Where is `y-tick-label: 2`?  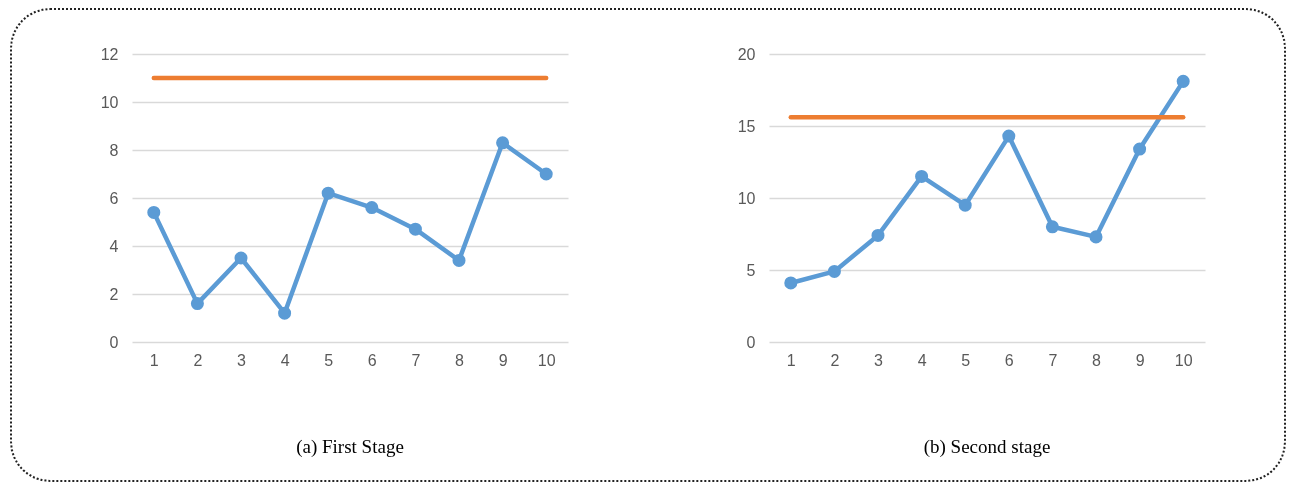 y-tick-label: 2 is located at coordinates (114, 294).